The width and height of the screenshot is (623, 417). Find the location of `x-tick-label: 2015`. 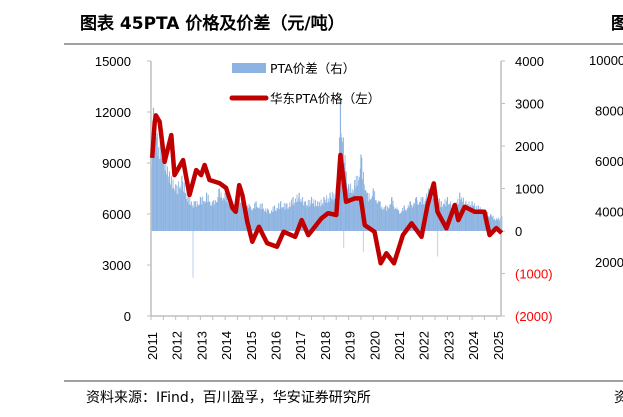

x-tick-label: 2015 is located at coordinates (251, 345).